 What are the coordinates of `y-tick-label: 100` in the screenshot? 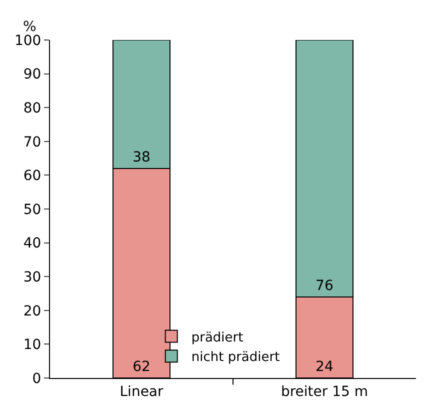 It's located at (28, 40).